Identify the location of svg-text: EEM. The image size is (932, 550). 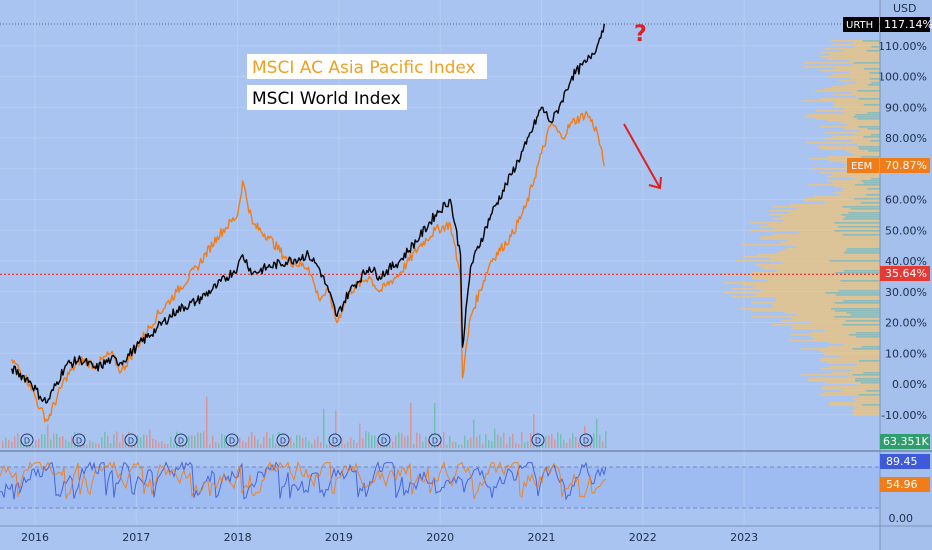
(861, 166).